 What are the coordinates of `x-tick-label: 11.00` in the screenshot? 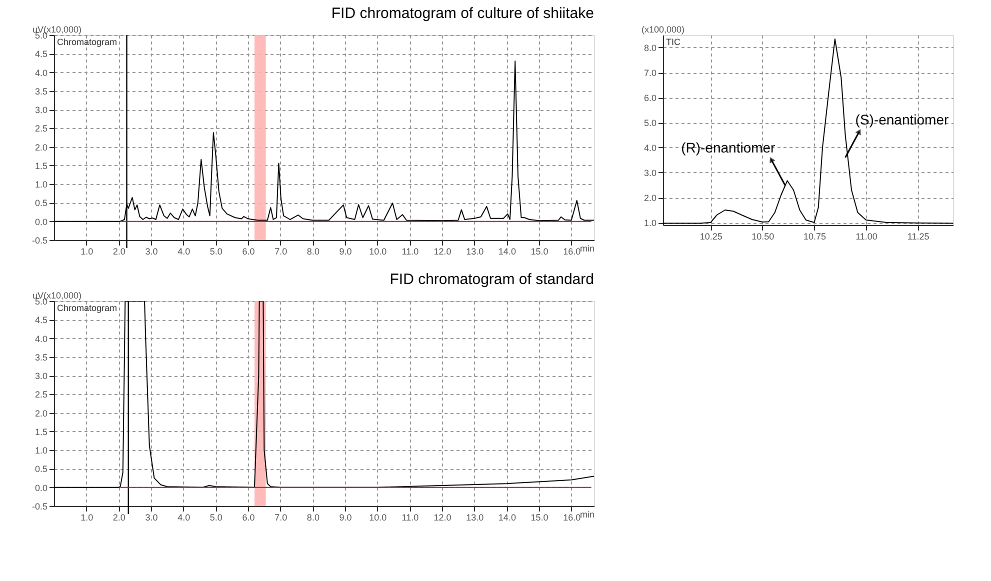 It's located at (867, 237).